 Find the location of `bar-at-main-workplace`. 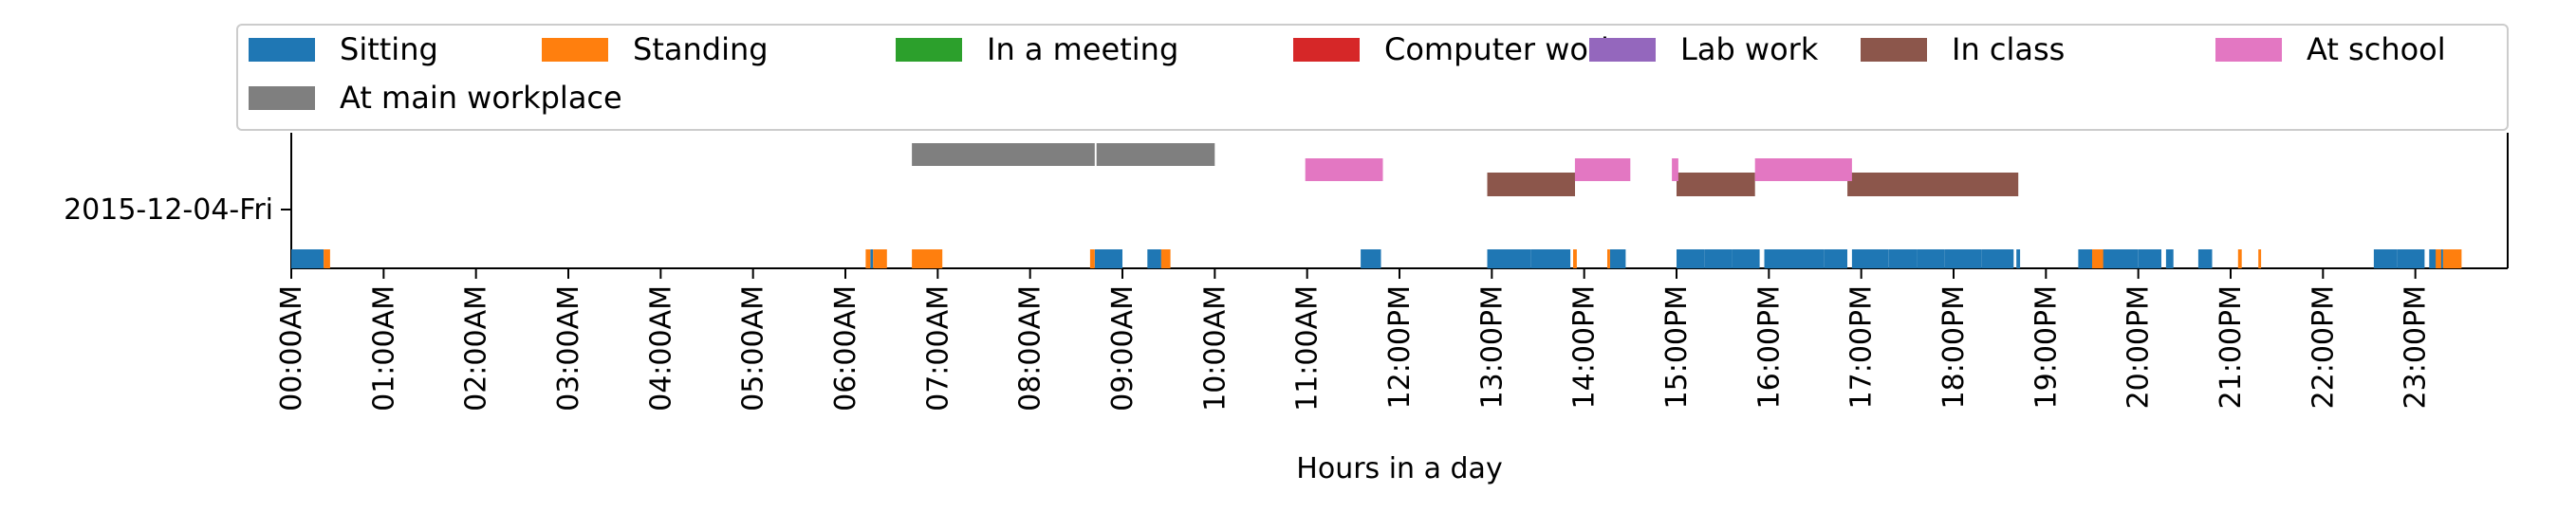

bar-at-main-workplace is located at coordinates (1155, 154).